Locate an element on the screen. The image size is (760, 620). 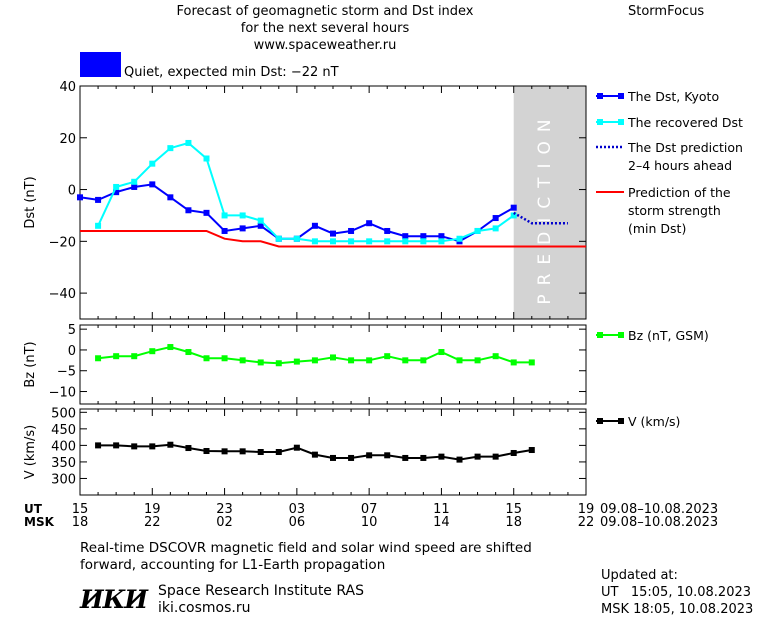
y-tick-label: 350 is located at coordinates (63, 463).